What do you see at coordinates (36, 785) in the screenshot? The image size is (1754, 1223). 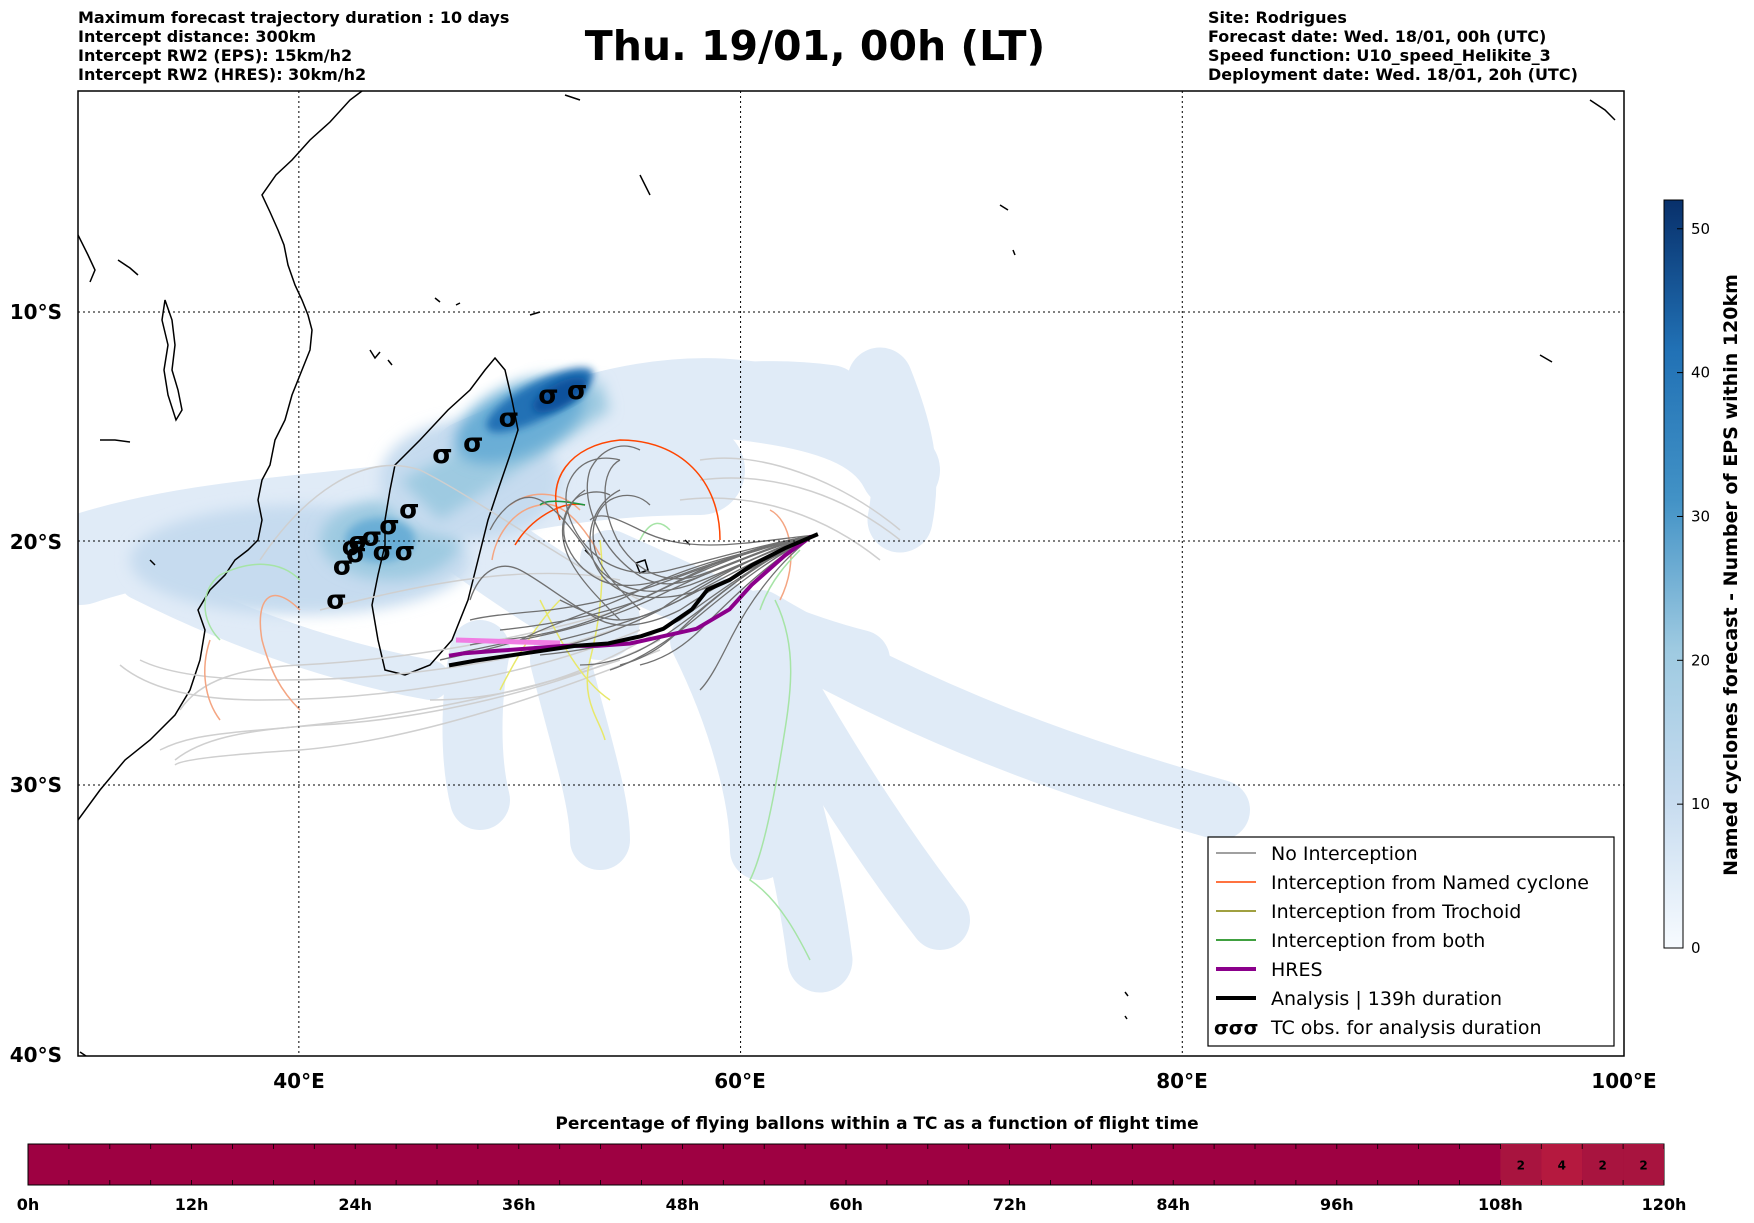 I see `y-tick-label: 30°S` at bounding box center [36, 785].